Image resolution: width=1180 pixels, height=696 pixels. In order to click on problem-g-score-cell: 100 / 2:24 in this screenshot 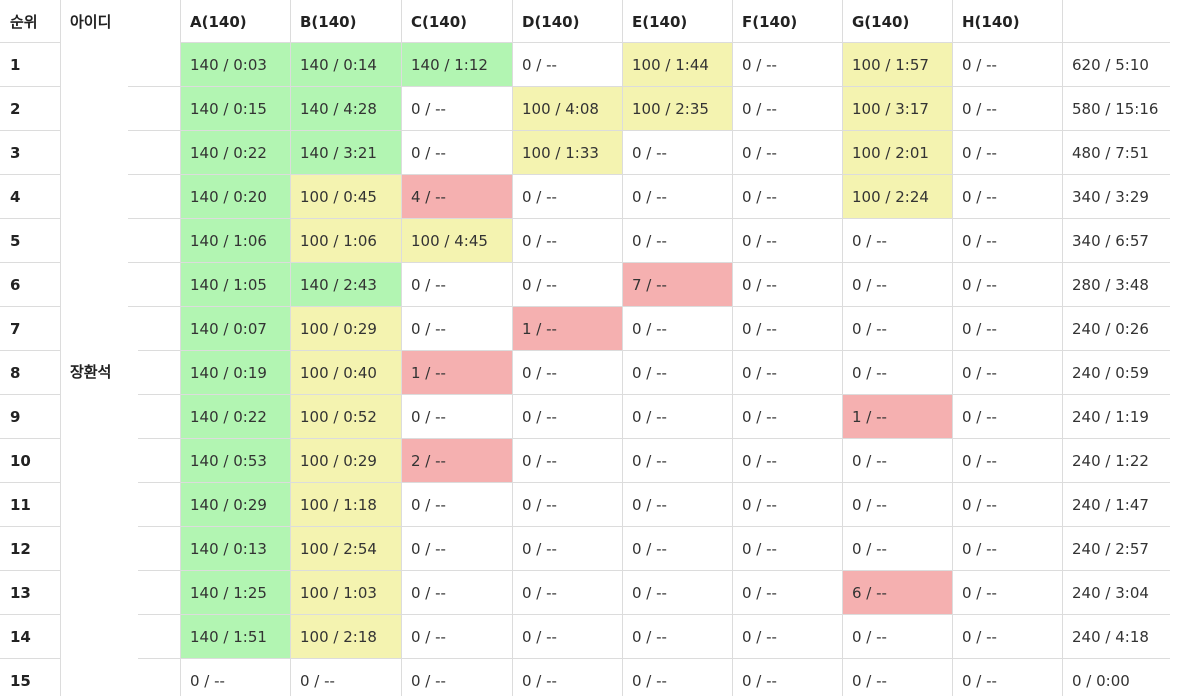, I will do `click(897, 196)`.